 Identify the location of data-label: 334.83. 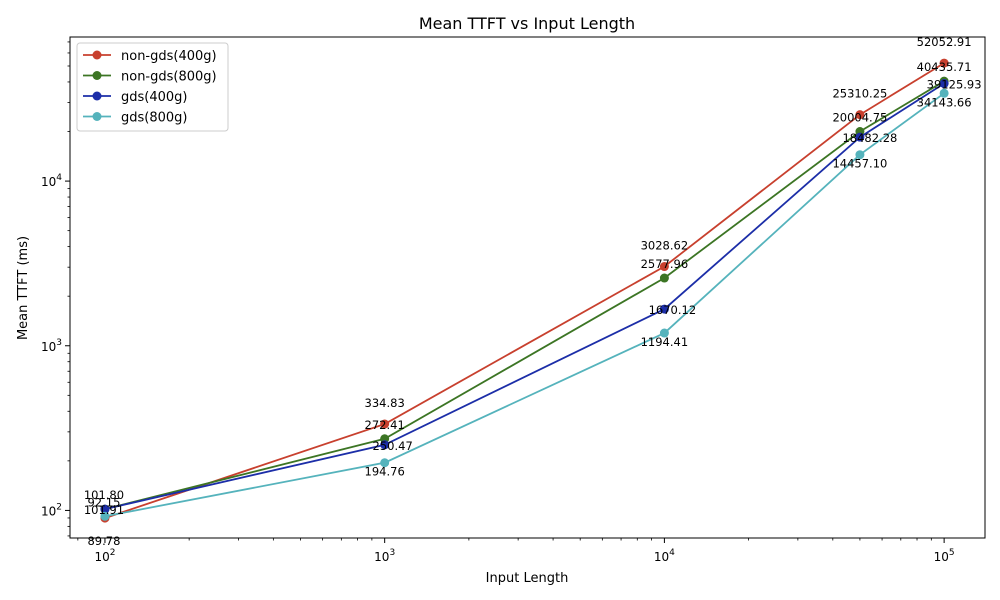
(385, 403).